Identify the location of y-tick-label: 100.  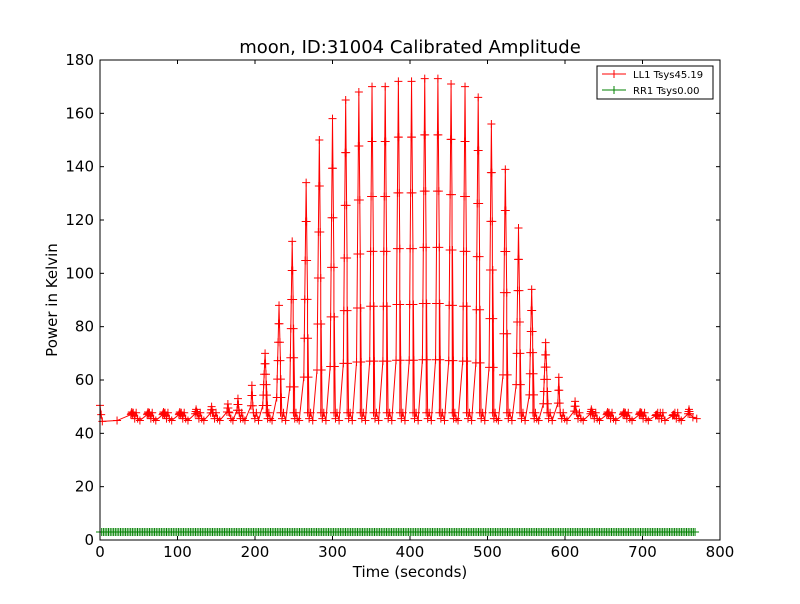
(79, 273).